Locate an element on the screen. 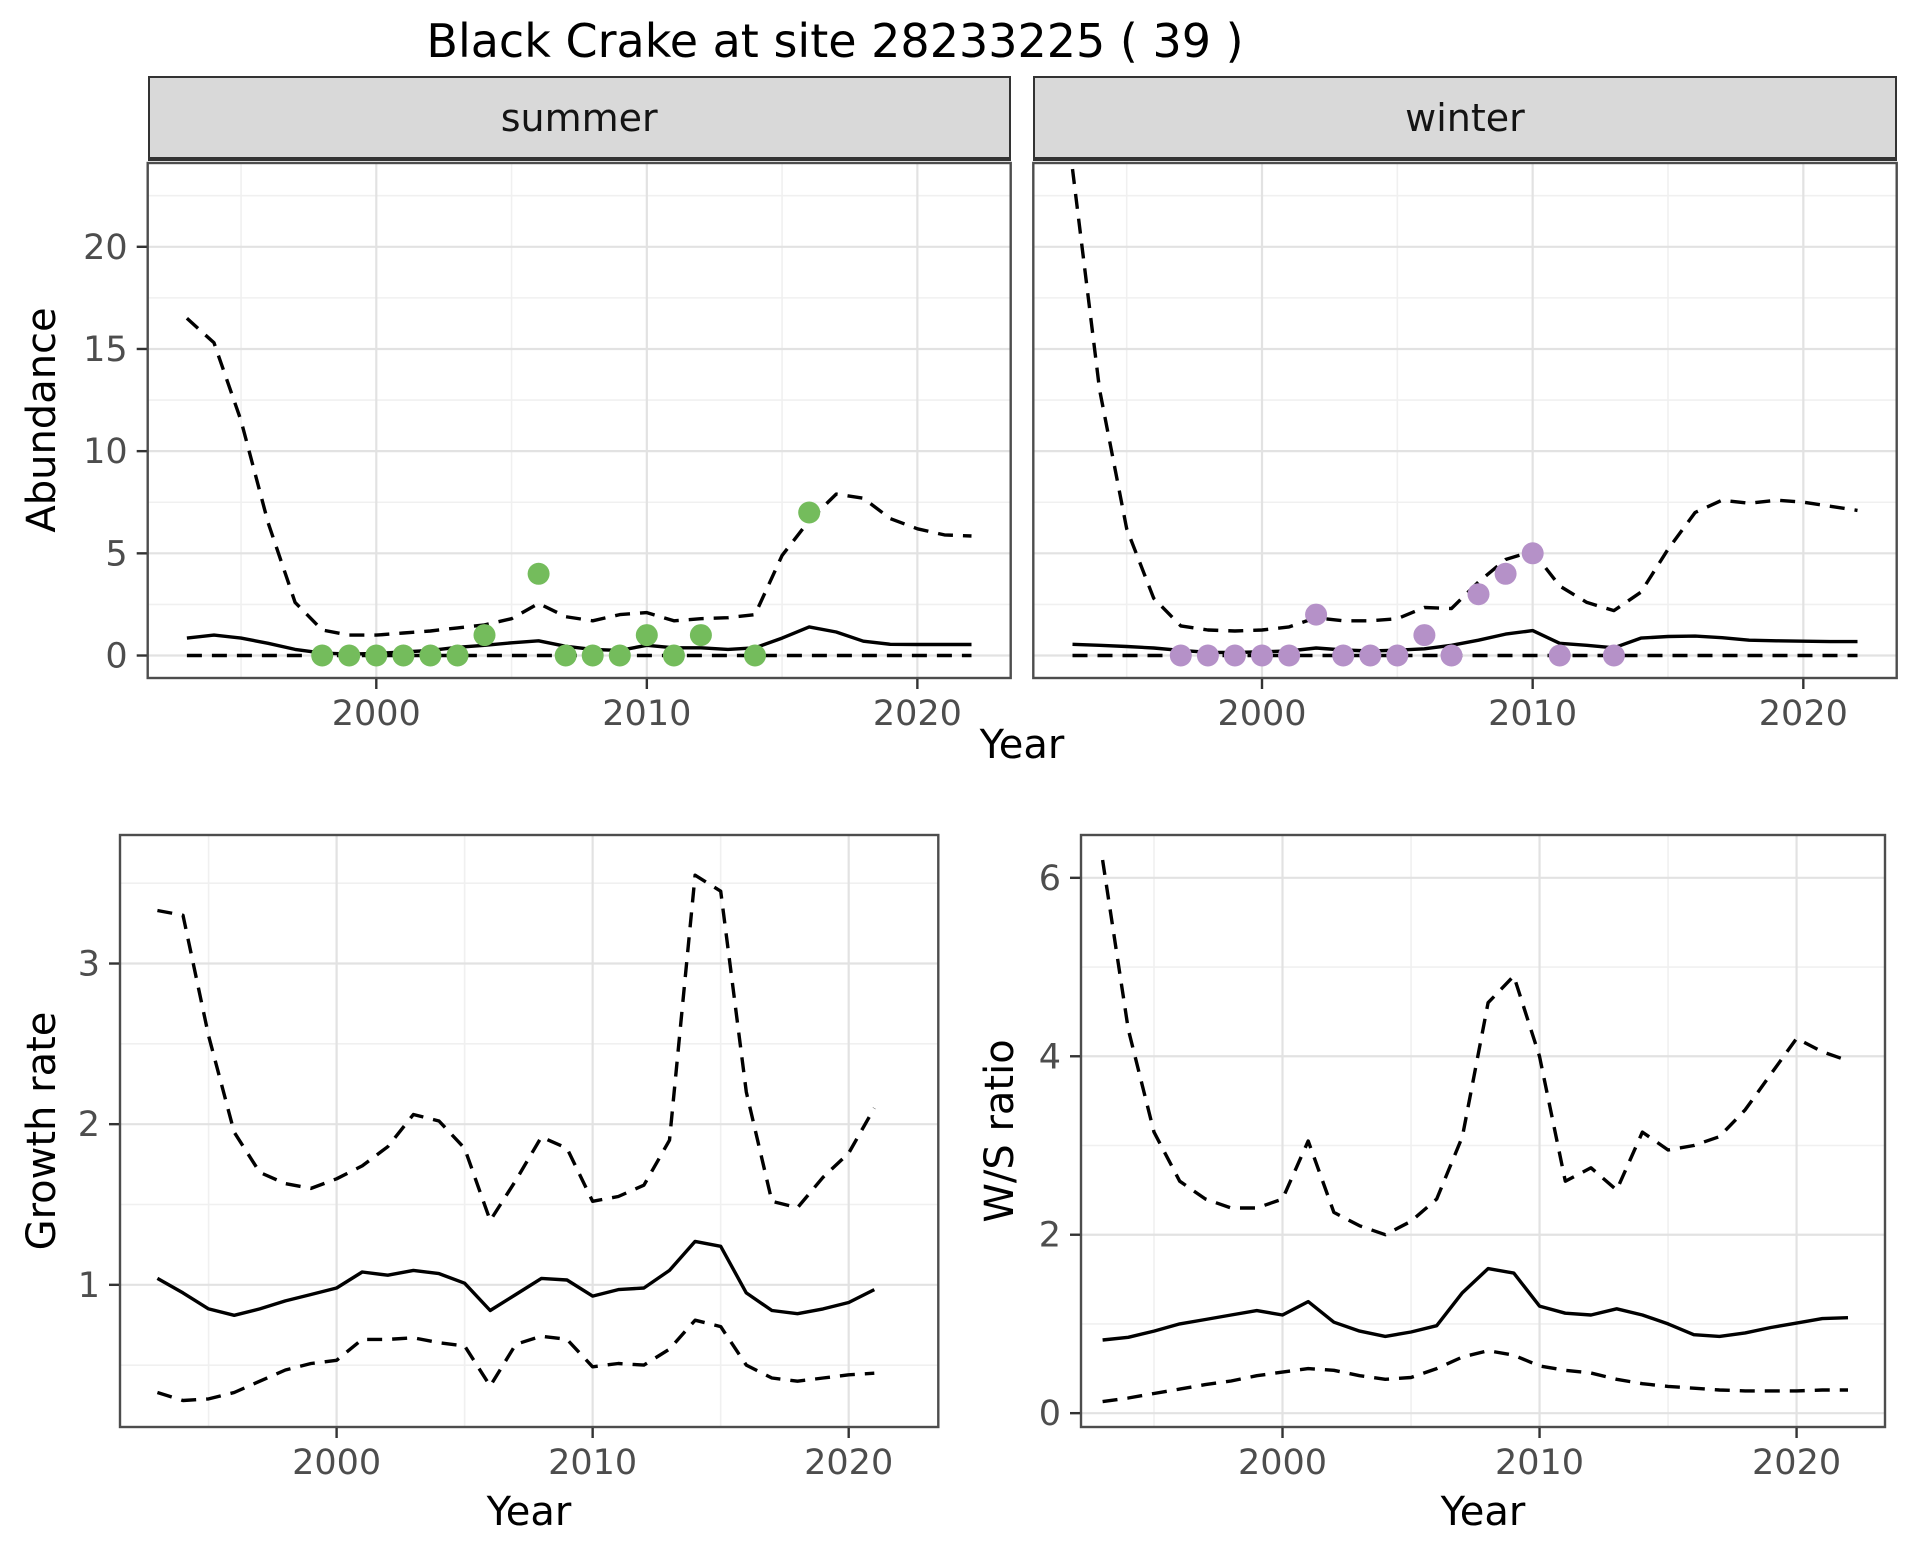  series-lower_ci-ws-ratio is located at coordinates (1475, 1376).